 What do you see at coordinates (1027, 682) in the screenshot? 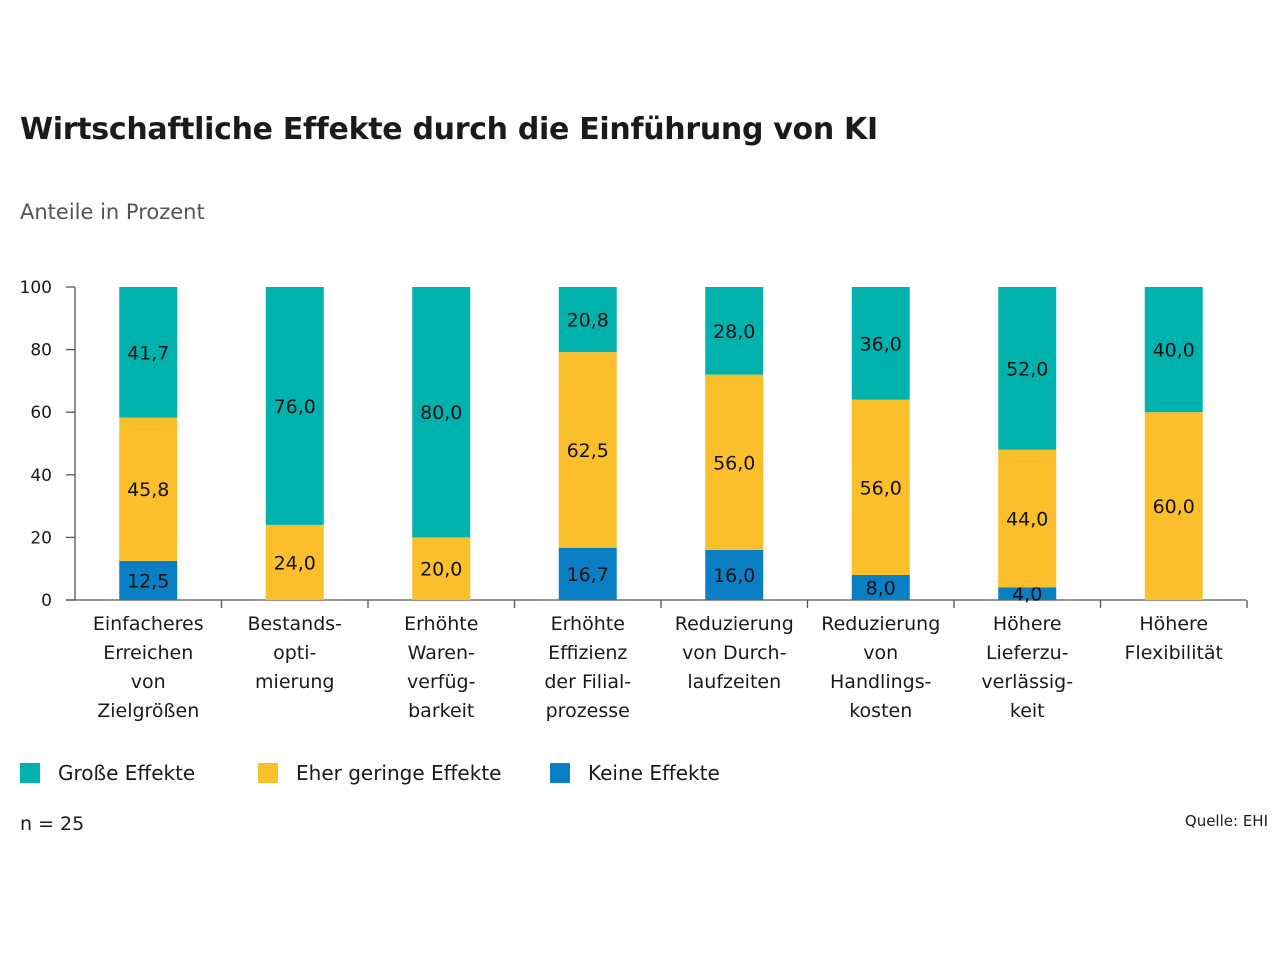
I see `x-category-label-line: verlässig-` at bounding box center [1027, 682].